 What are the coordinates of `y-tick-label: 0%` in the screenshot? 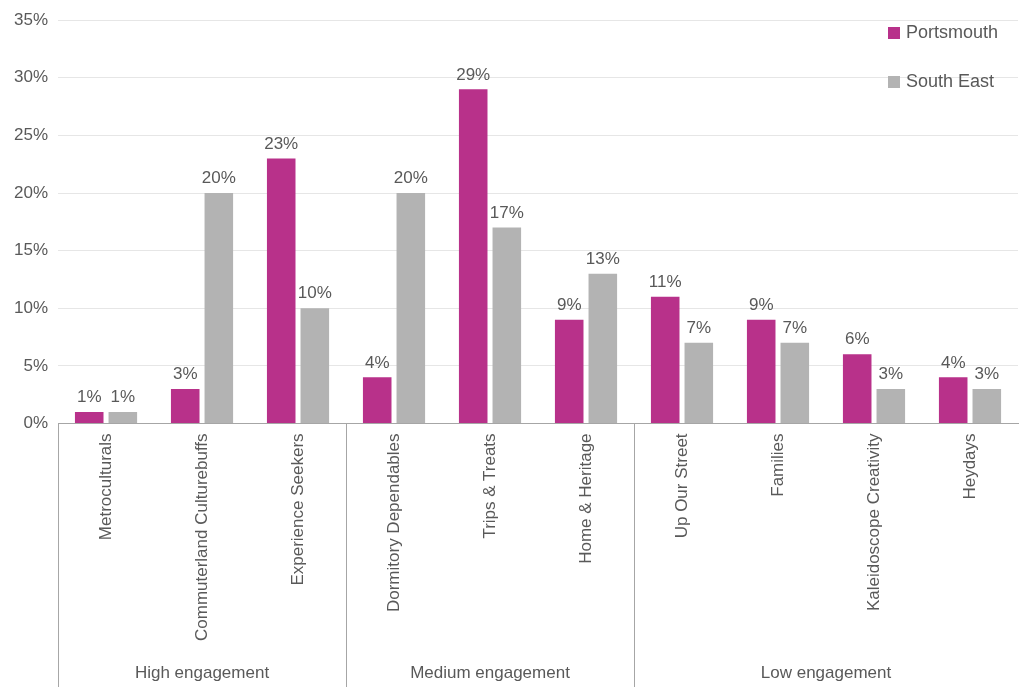 It's located at (36, 423).